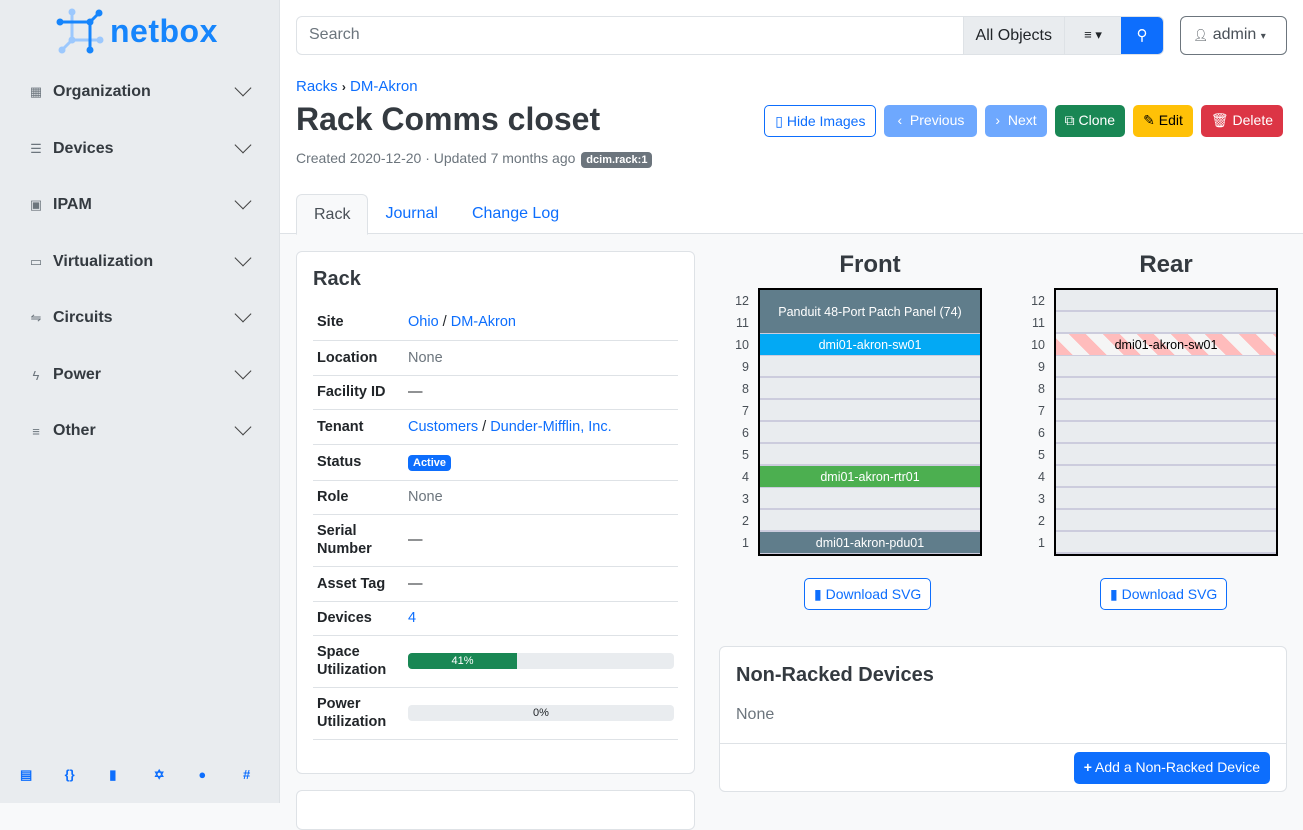 Image resolution: width=1303 pixels, height=830 pixels. I want to click on edit-button: ✎ Edit, so click(1163, 121).